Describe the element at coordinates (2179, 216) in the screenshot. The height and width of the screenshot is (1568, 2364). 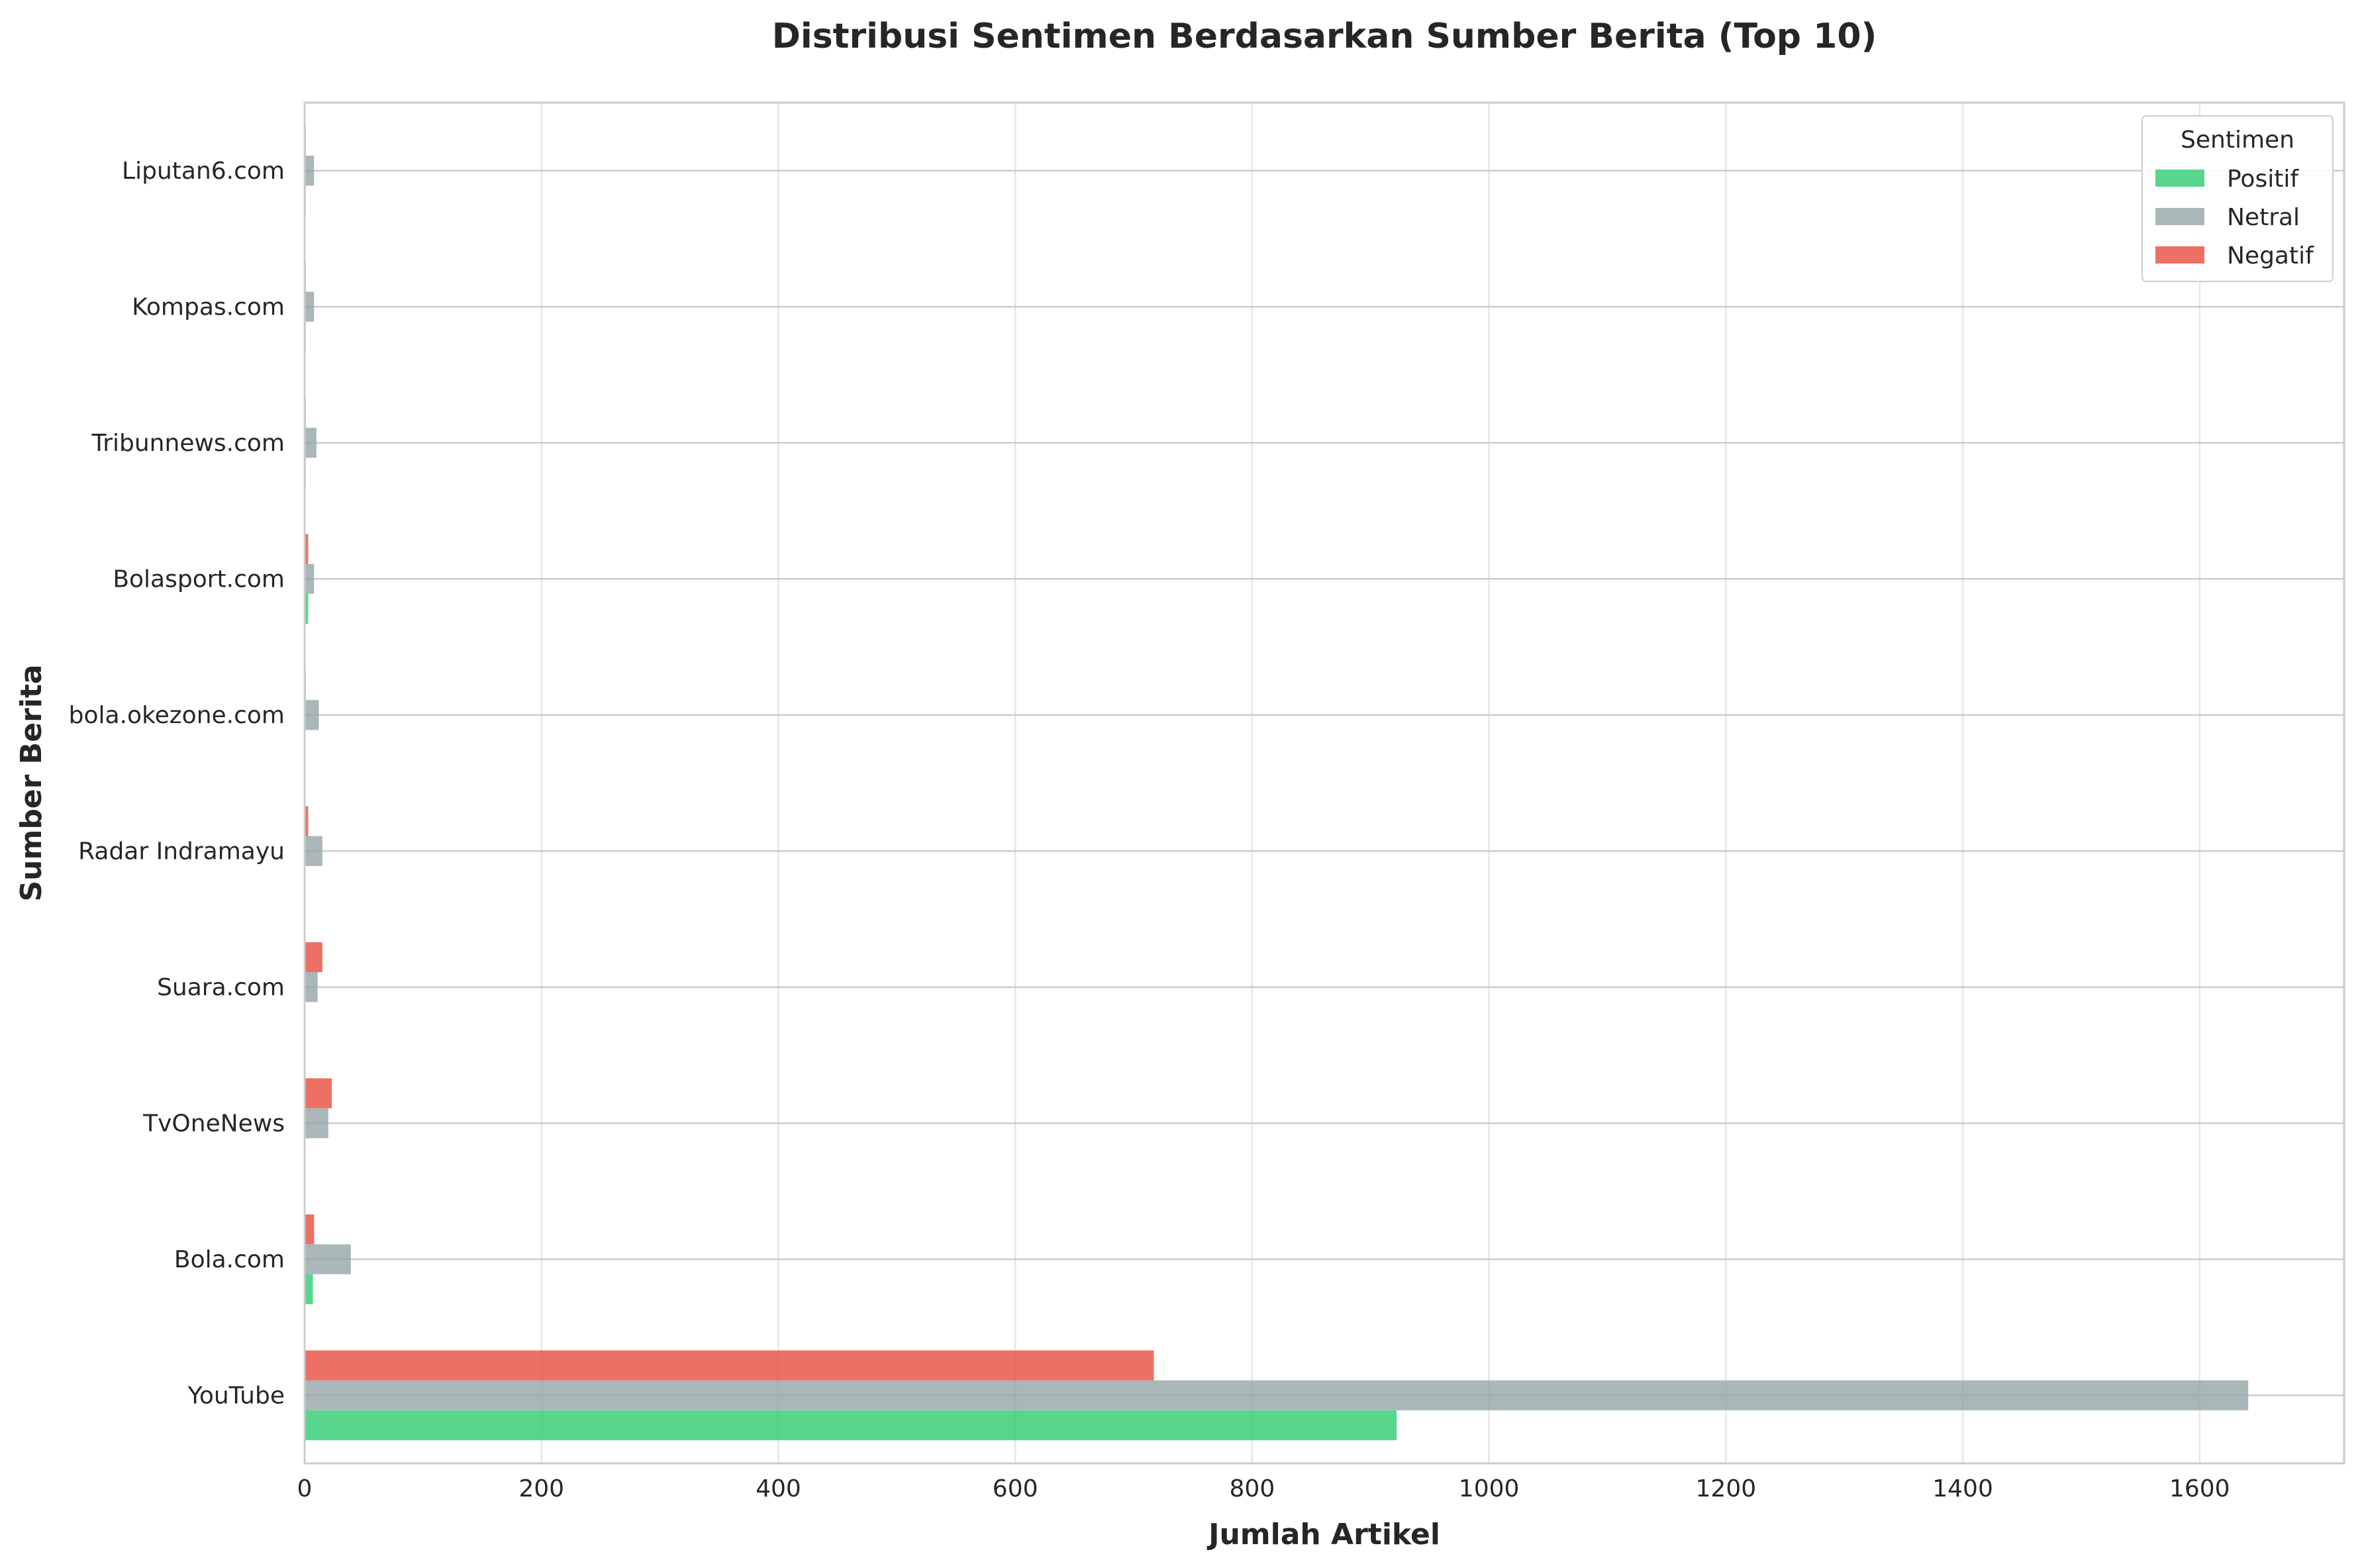
I see `legend-swatch-netral` at that location.